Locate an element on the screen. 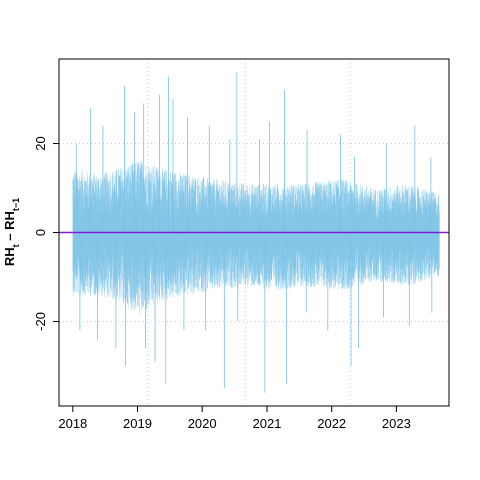  y-axis-title-sub-t1: t−1 is located at coordinates (16, 204).